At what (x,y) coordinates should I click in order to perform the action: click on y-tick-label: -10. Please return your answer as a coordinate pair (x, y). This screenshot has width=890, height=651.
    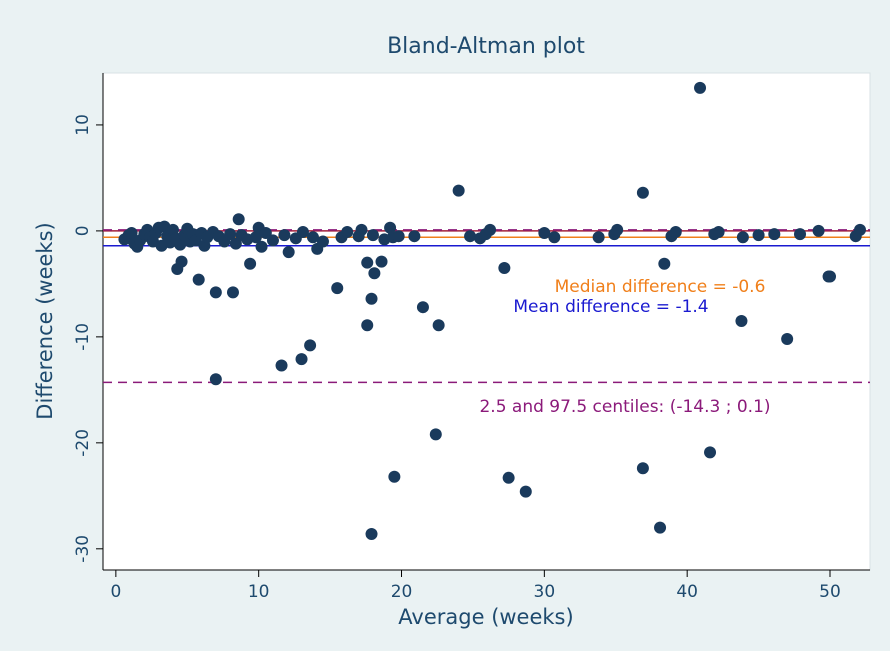
    Looking at the image, I should click on (83, 337).